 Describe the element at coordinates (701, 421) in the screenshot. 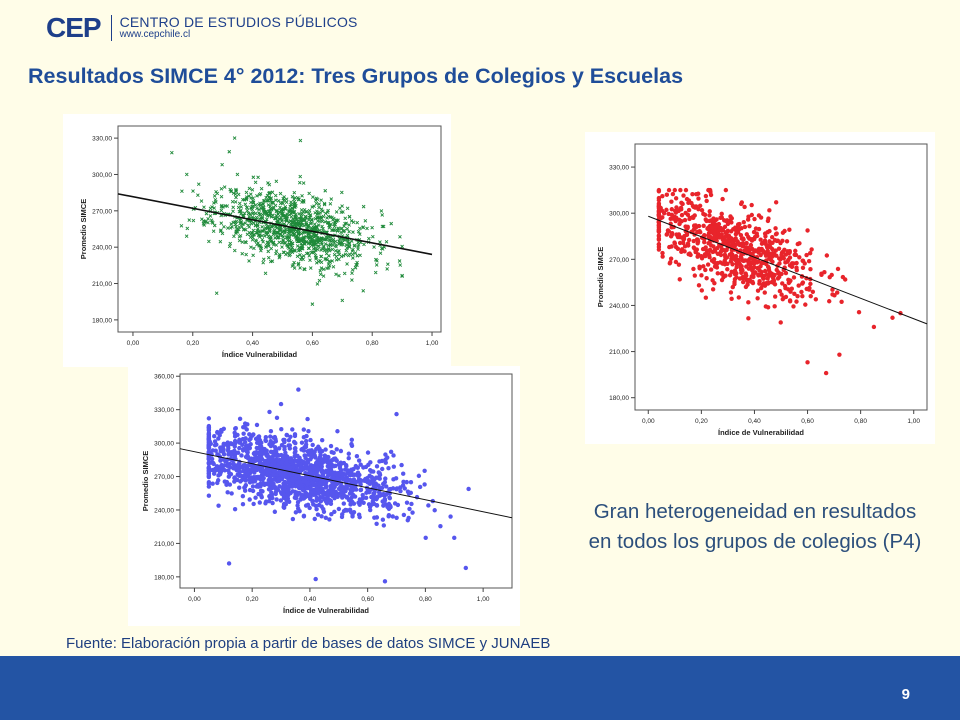

I see `x-tick-label: 0,20` at that location.